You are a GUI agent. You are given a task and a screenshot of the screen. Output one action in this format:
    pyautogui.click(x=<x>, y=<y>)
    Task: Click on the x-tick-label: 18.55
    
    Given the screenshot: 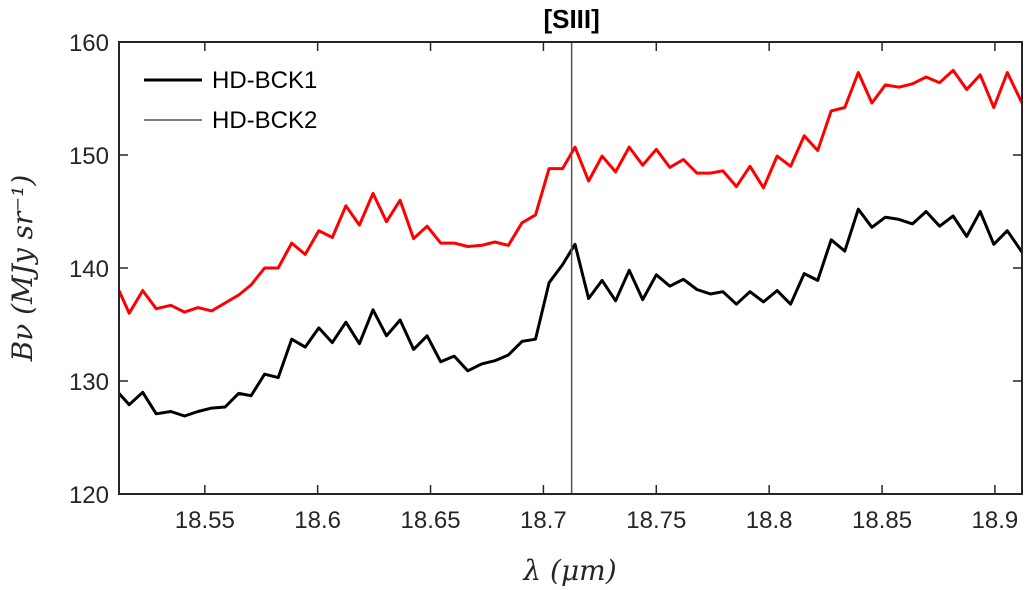 What is the action you would take?
    pyautogui.click(x=205, y=520)
    